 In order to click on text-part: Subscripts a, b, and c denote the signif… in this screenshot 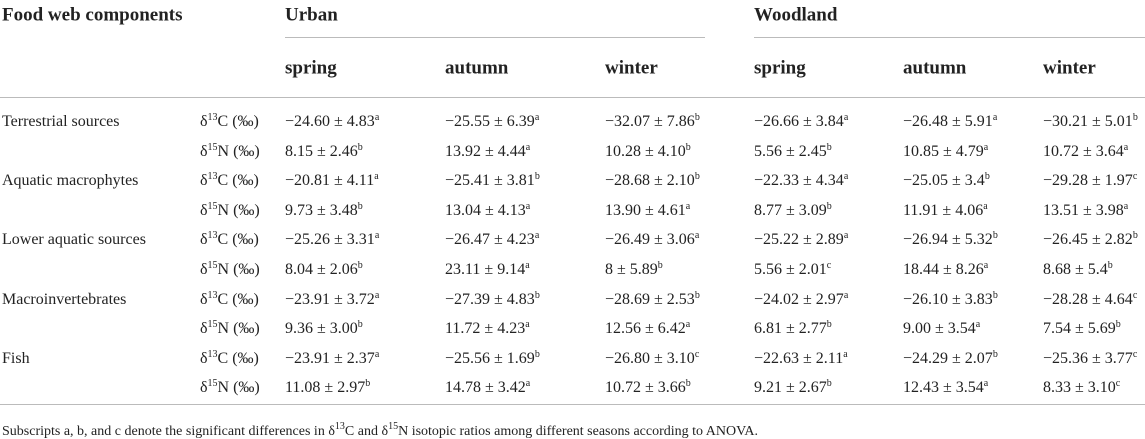, I will do `click(168, 431)`.